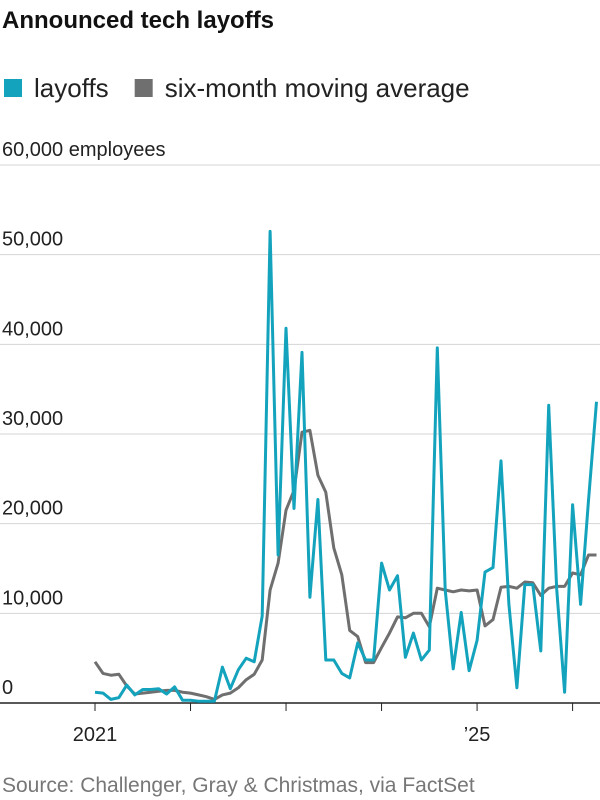  Describe the element at coordinates (7, 688) in the screenshot. I see `y-tick-label: 0` at that location.